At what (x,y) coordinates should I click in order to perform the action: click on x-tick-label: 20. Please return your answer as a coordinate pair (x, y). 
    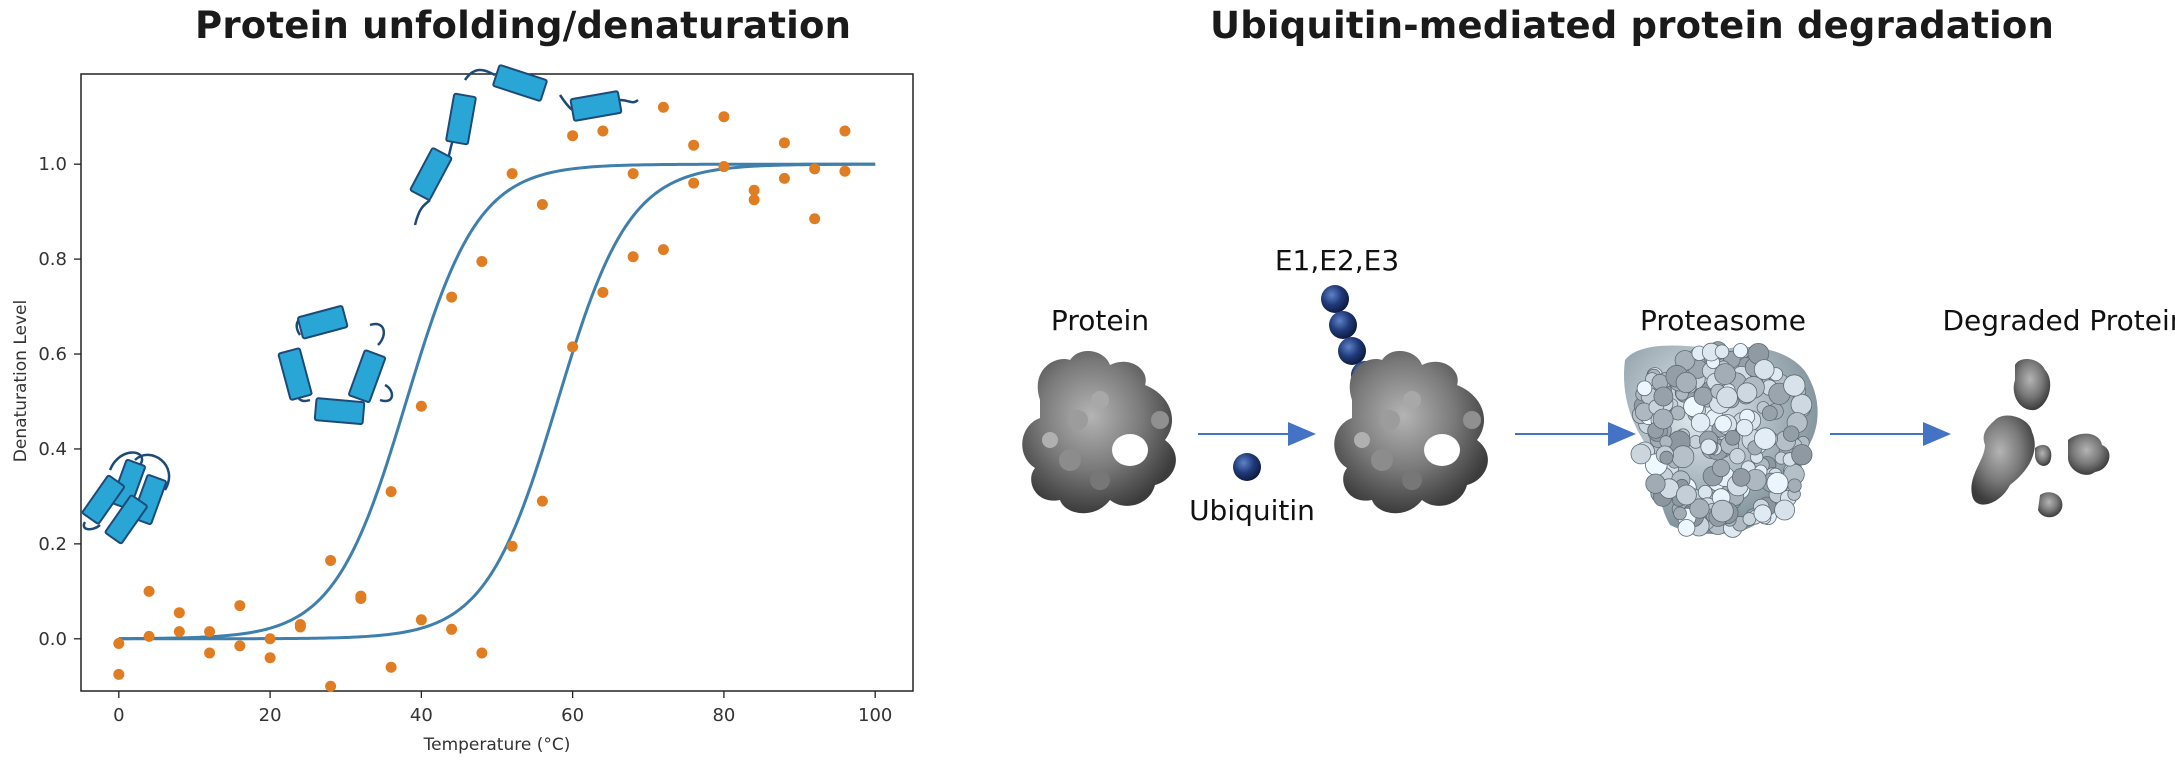
    Looking at the image, I should click on (270, 715).